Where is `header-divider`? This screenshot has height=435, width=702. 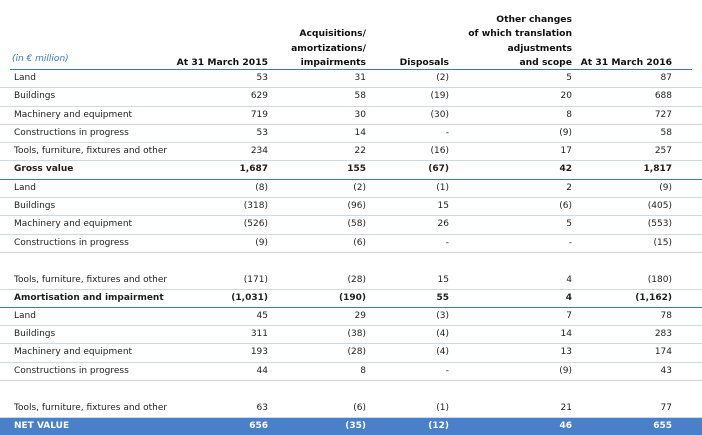
header-divider is located at coordinates (351, 69).